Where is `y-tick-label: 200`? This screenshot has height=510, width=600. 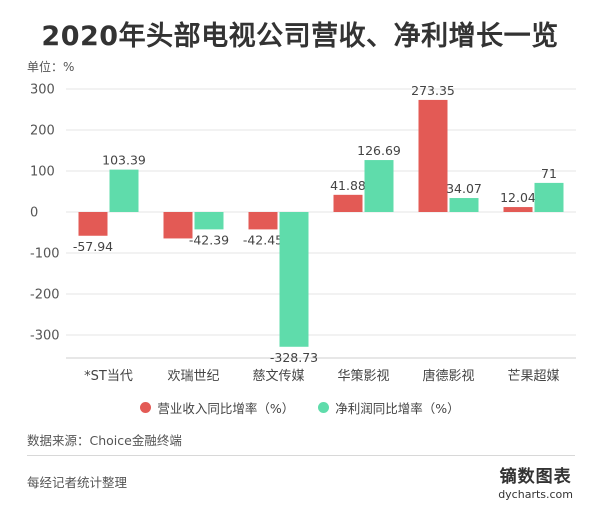
y-tick-label: 200 is located at coordinates (42, 131).